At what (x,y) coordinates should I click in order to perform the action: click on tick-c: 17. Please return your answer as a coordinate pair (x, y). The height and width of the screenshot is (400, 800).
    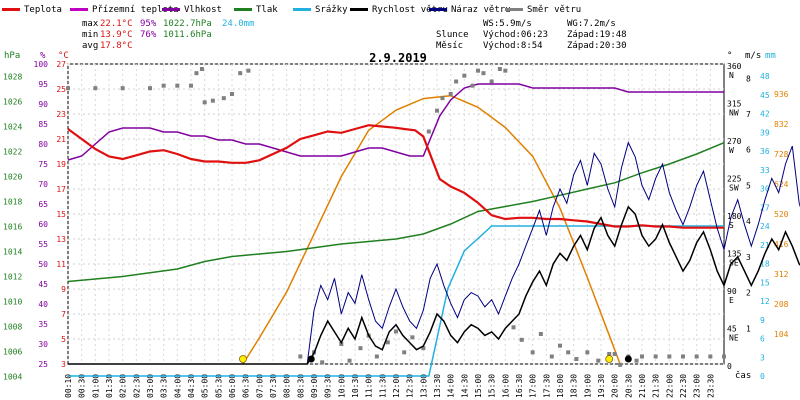
    Looking at the image, I should click on (61, 189).